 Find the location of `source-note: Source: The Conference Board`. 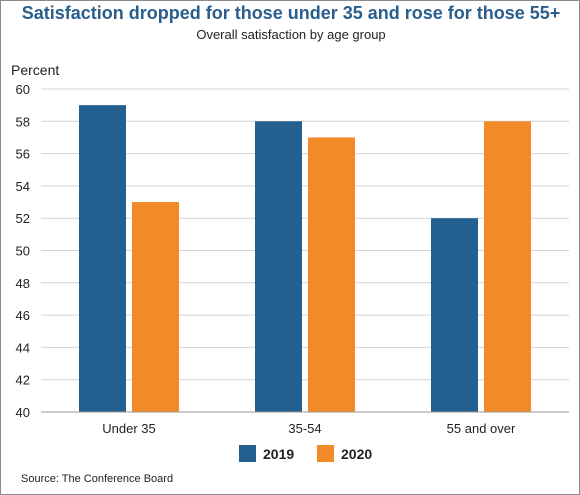

source-note: Source: The Conference Board is located at coordinates (97, 479).